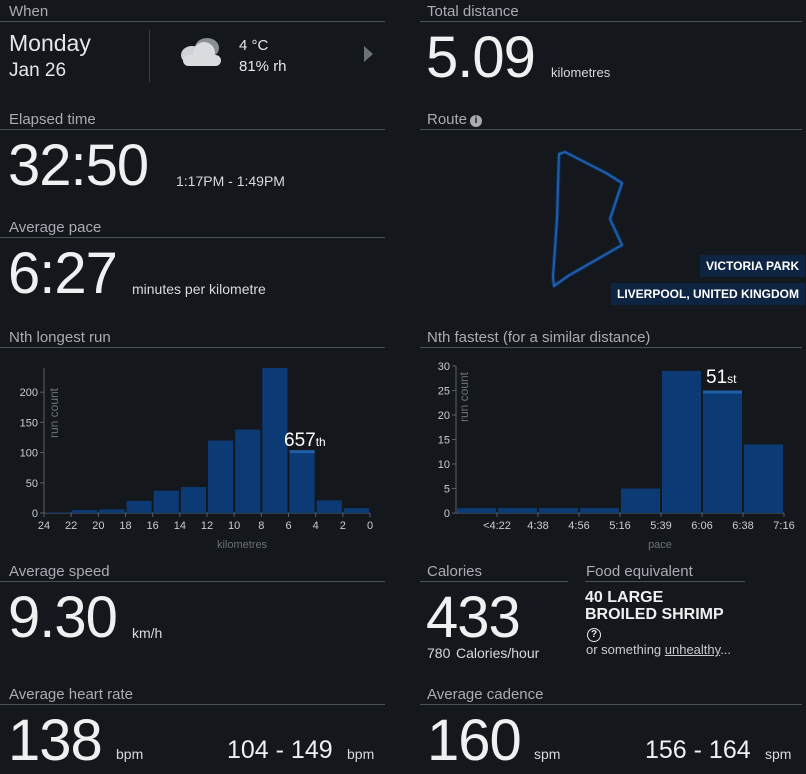 The width and height of the screenshot is (806, 774). What do you see at coordinates (692, 649) in the screenshot?
I see `unhealthy-link: unhealthy` at bounding box center [692, 649].